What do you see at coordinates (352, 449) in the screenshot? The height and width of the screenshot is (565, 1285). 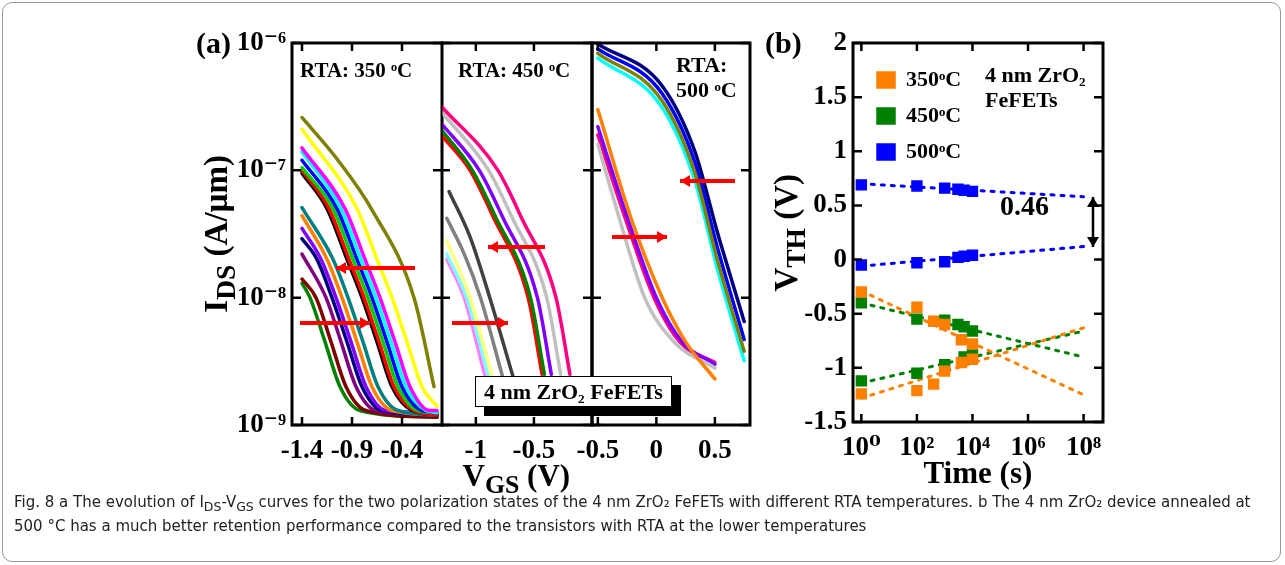 I see `x-tick-label: -0.9` at bounding box center [352, 449].